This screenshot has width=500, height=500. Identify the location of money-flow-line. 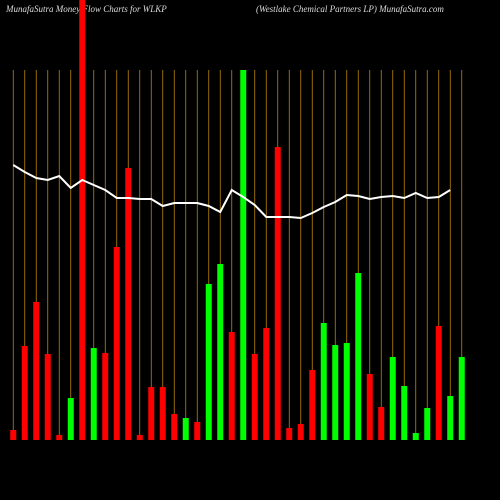
(231, 192).